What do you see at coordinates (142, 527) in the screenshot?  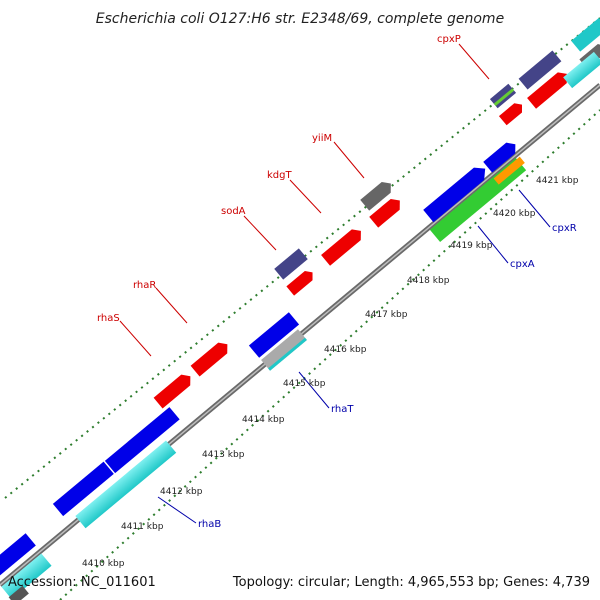 I see `tick-label: 4411 kbp` at bounding box center [142, 527].